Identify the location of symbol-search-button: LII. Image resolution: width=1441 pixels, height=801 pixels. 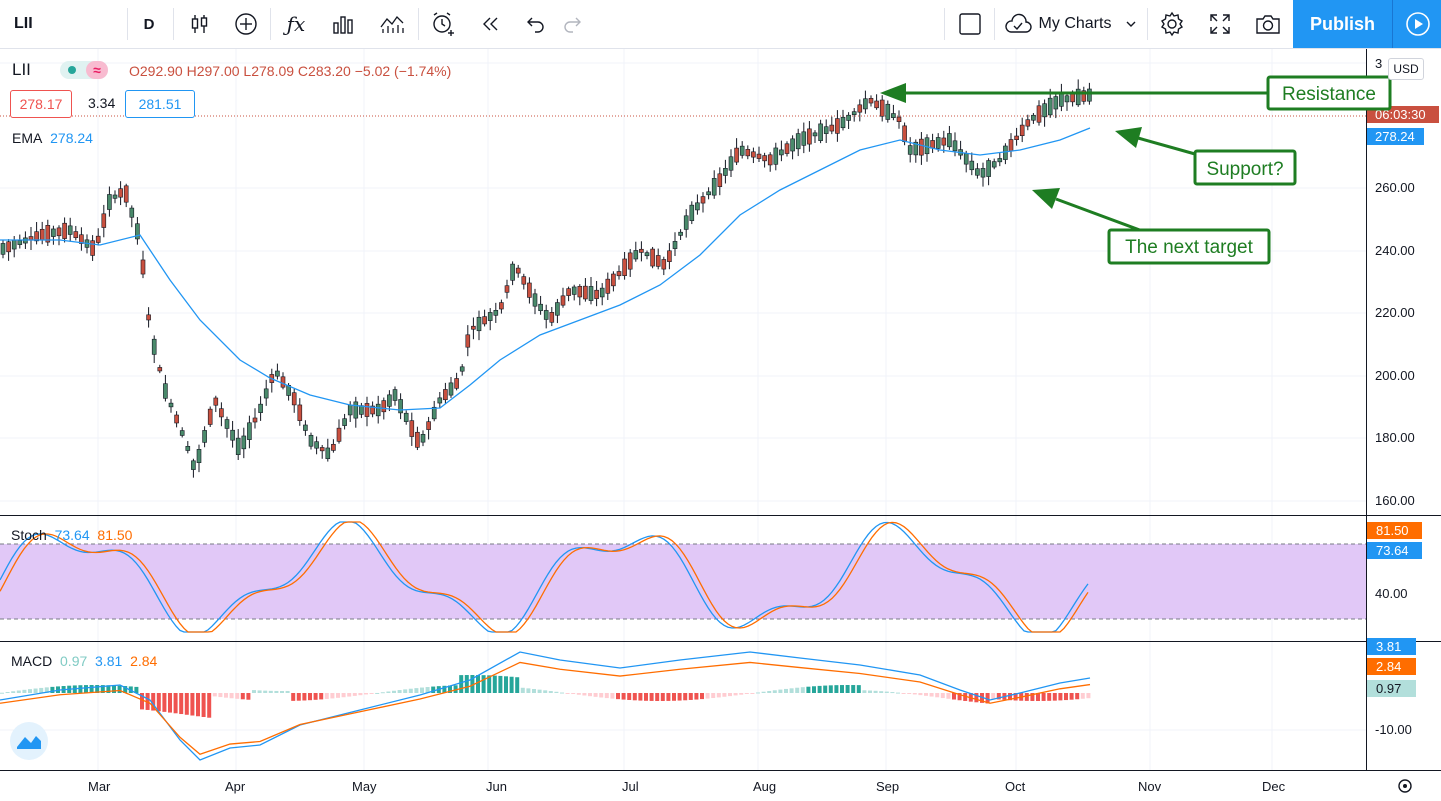
(23, 23).